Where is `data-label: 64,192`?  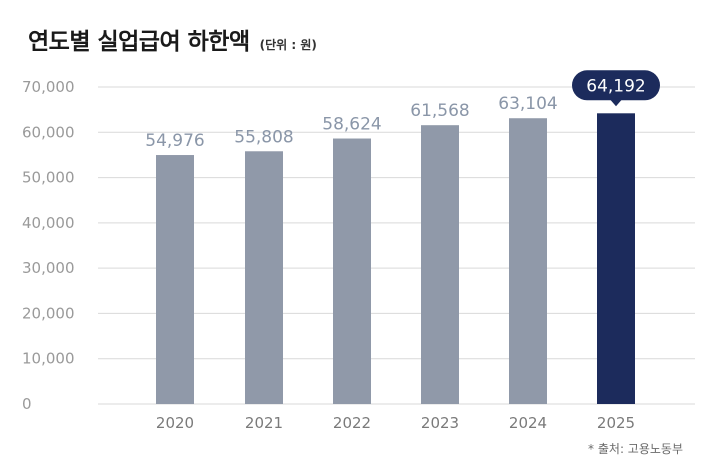 data-label: 64,192 is located at coordinates (615, 86).